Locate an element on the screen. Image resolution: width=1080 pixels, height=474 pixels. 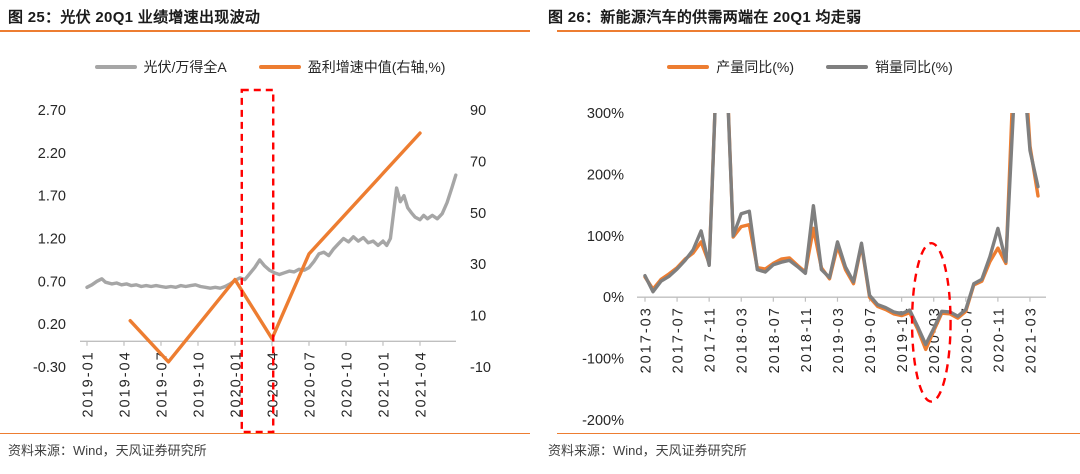
legend-item: 光伏/万得全A is located at coordinates (160, 67).